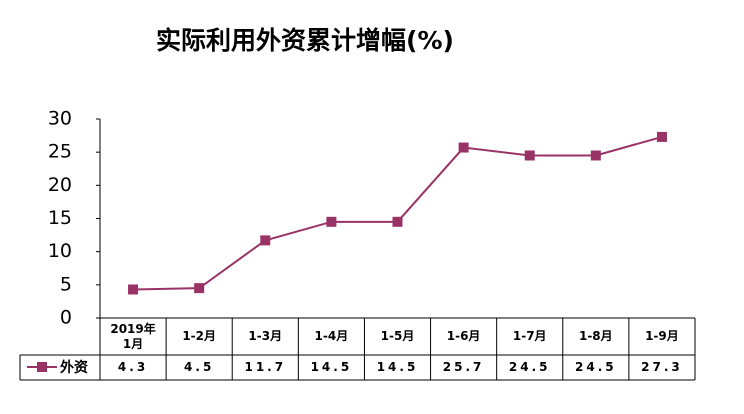 Image resolution: width=744 pixels, height=414 pixels. I want to click on value-label: 11.7, so click(265, 367).